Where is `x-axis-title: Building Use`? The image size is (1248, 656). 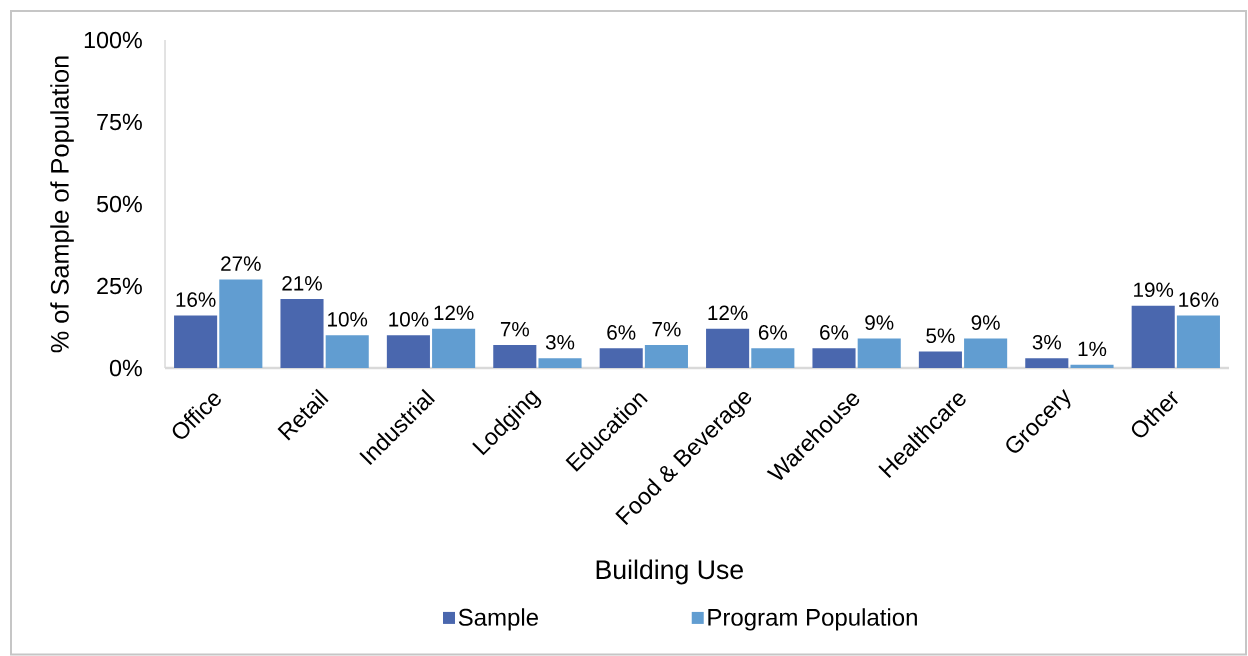 x-axis-title: Building Use is located at coordinates (669, 572).